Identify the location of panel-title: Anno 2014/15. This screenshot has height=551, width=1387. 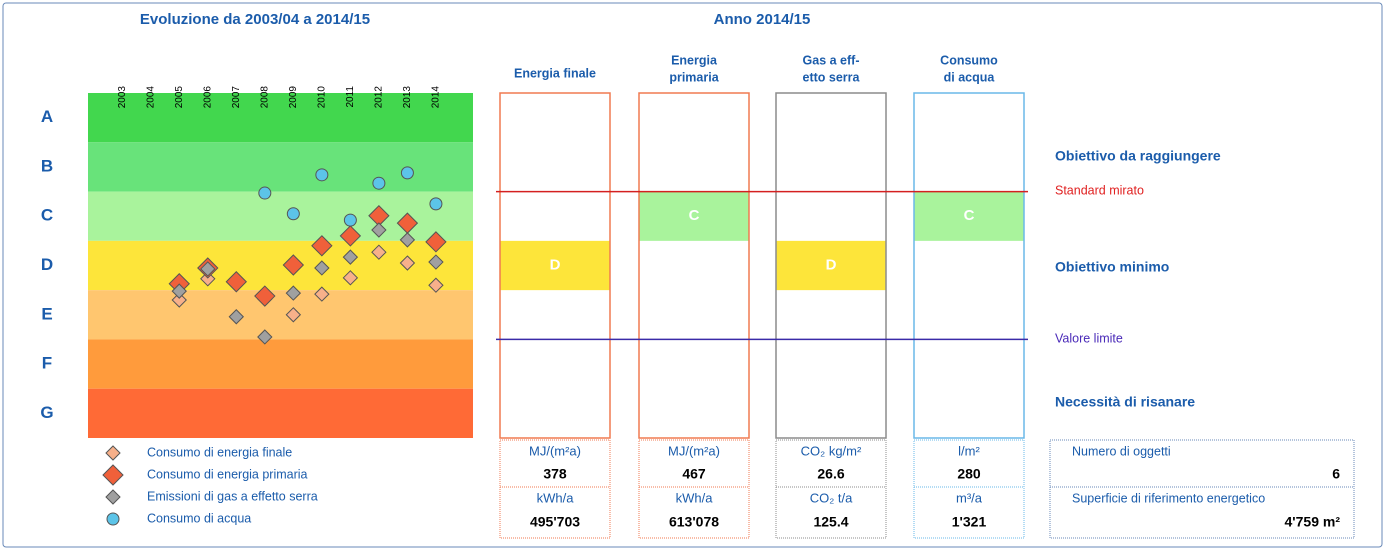
(762, 19).